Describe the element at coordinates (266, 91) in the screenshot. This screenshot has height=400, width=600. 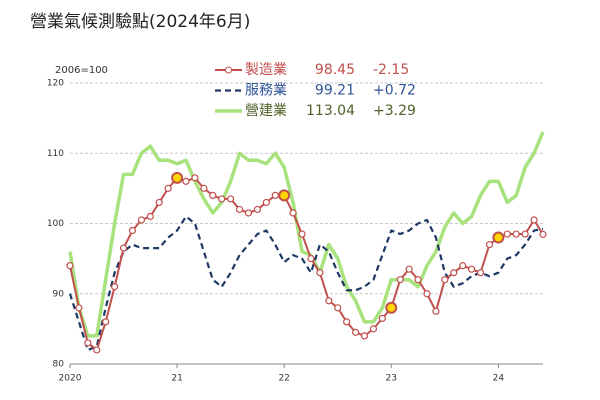
I see `legend-label: 服務業` at that location.